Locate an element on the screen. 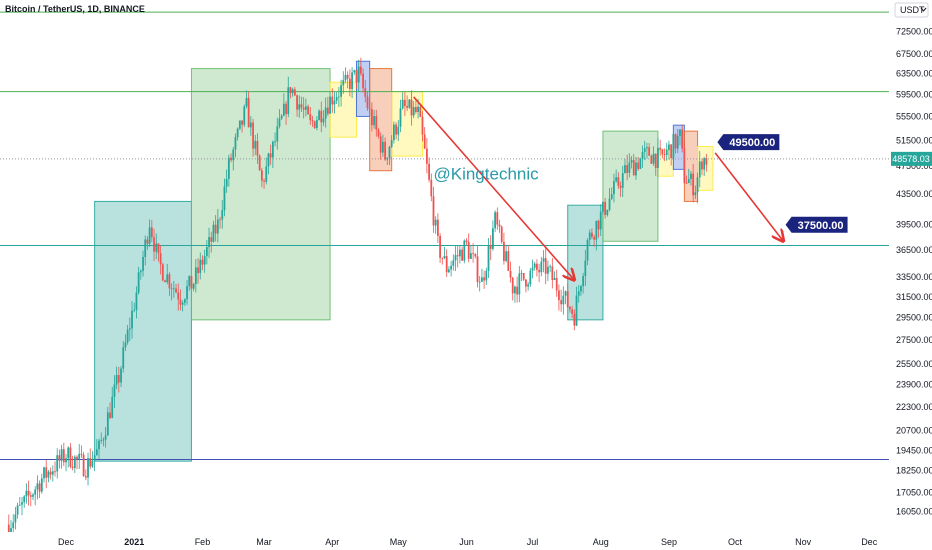 Image resolution: width=932 pixels, height=550 pixels. target-label-box is located at coordinates (748, 142).